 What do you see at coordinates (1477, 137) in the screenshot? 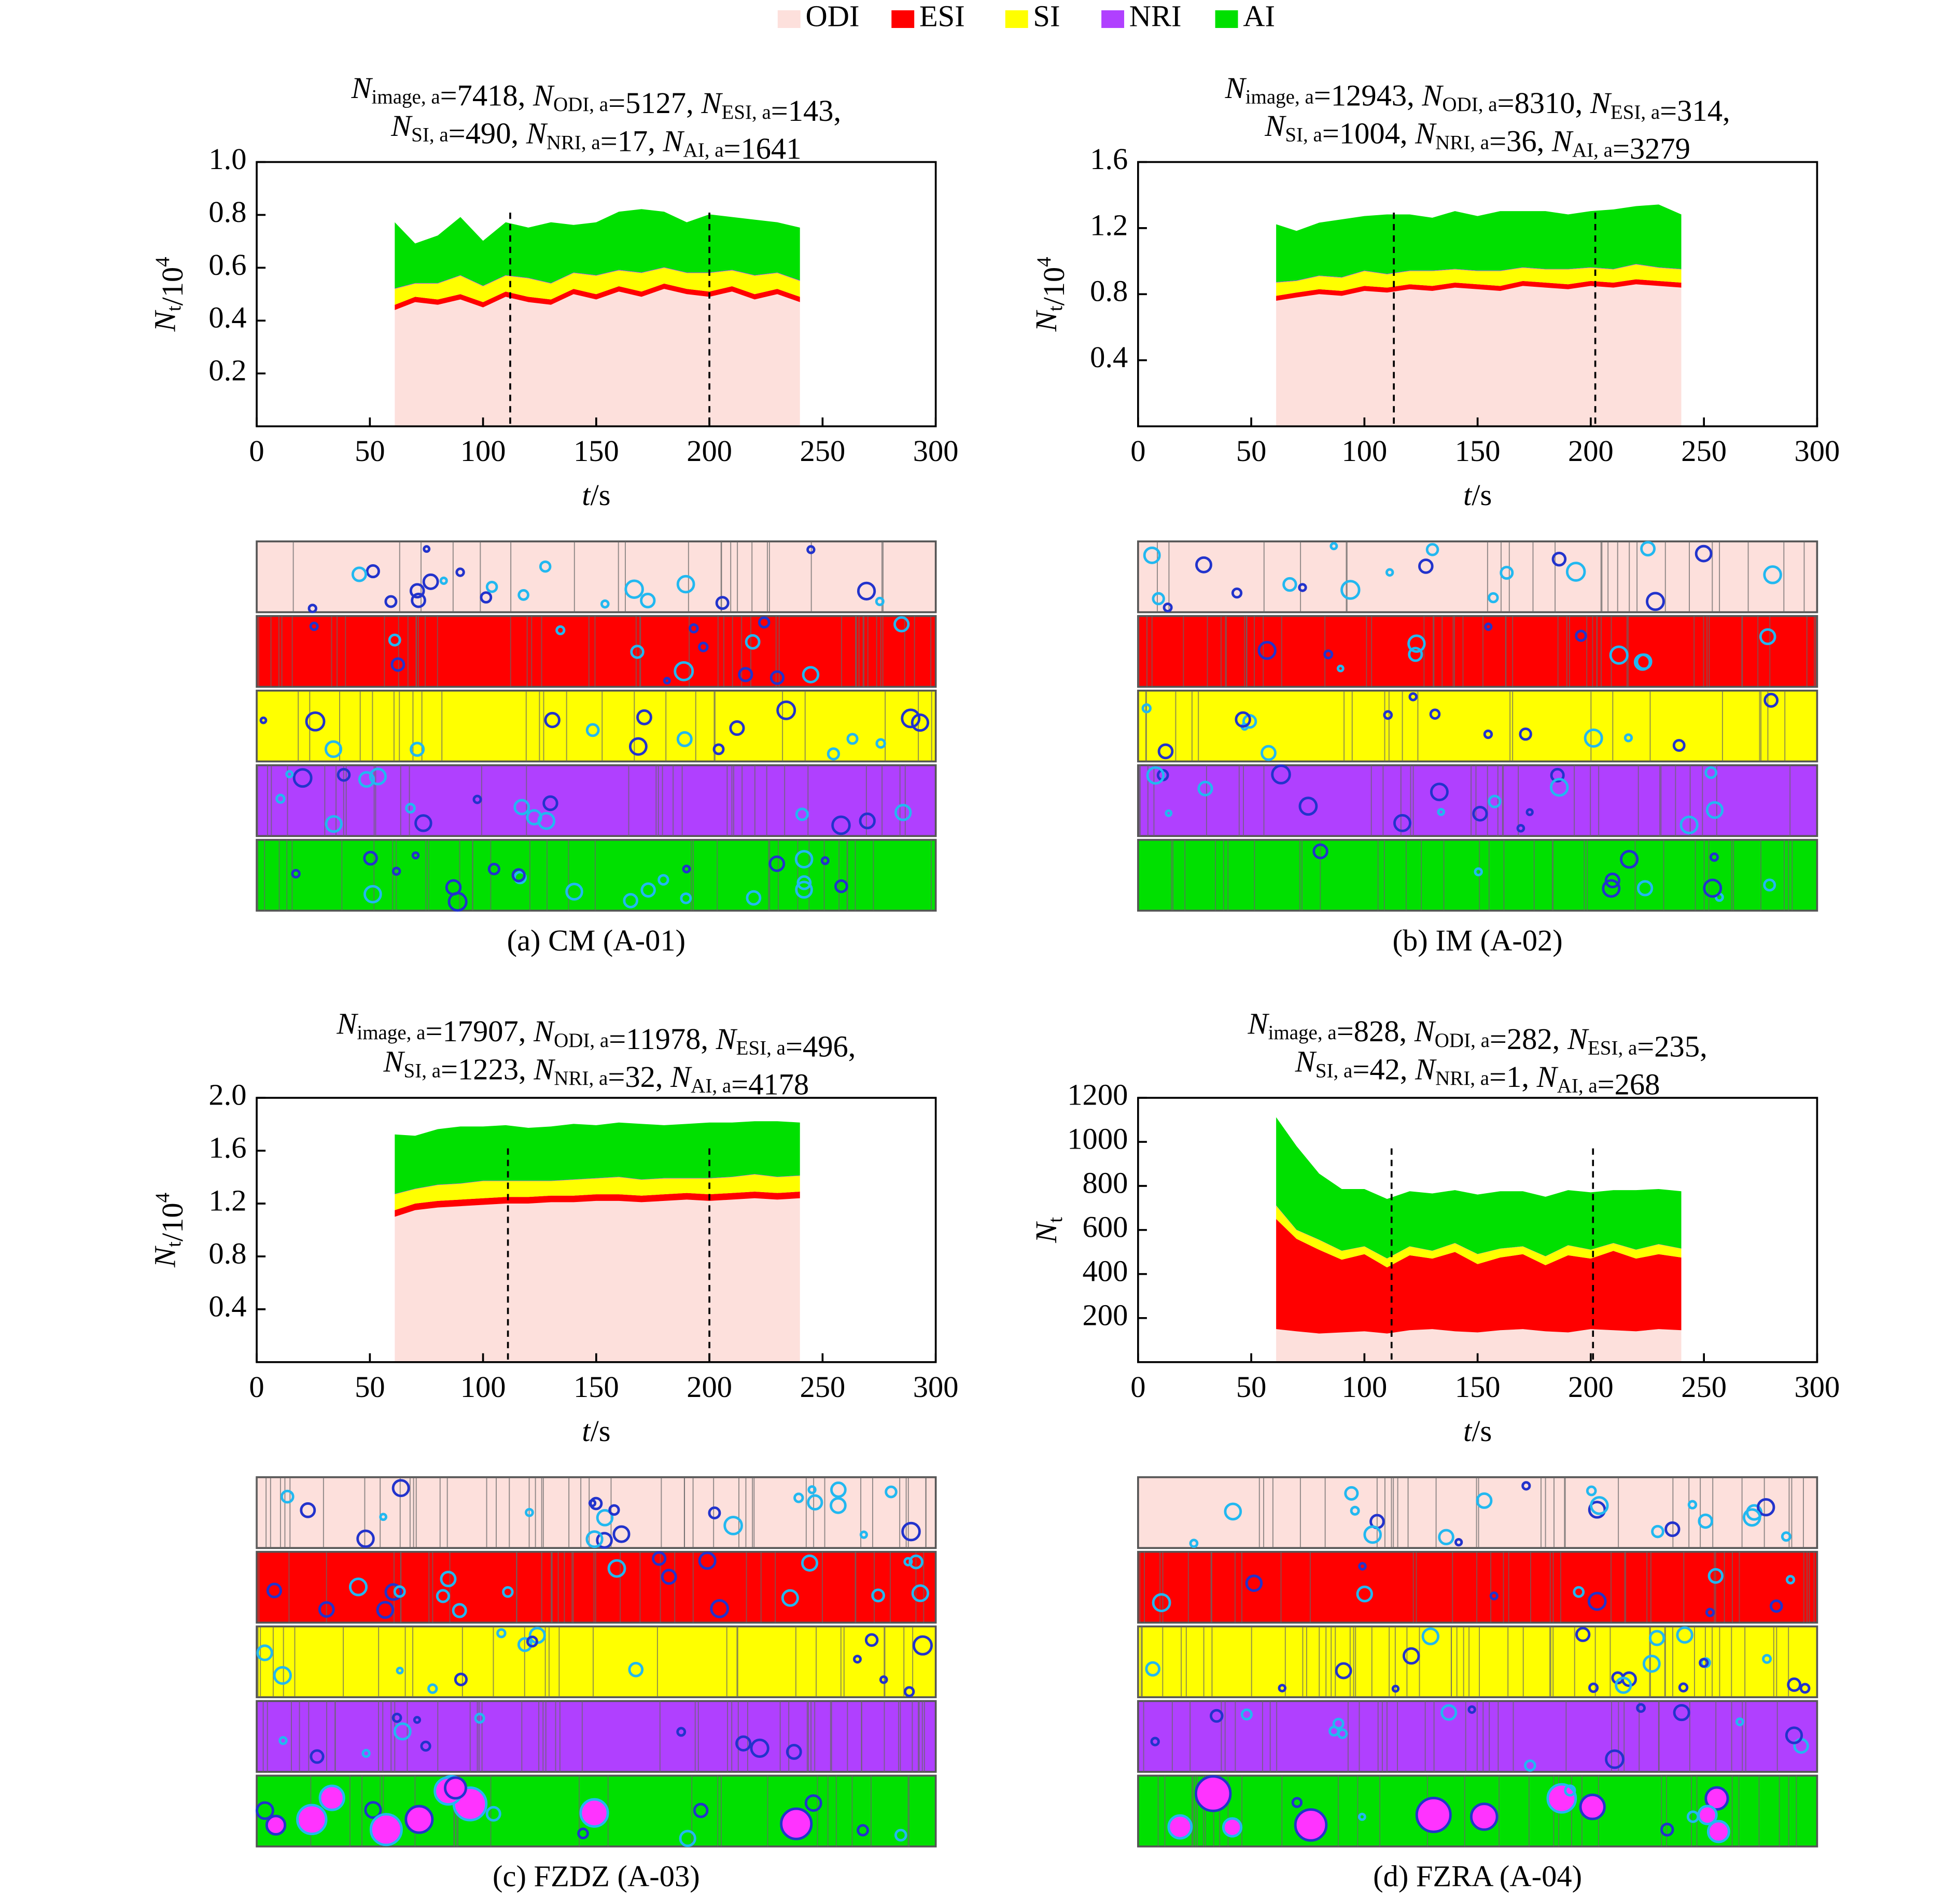
I see `chart-title: NSI, a=1004, NNRI, a=36, NAI, a=3279` at bounding box center [1477, 137].